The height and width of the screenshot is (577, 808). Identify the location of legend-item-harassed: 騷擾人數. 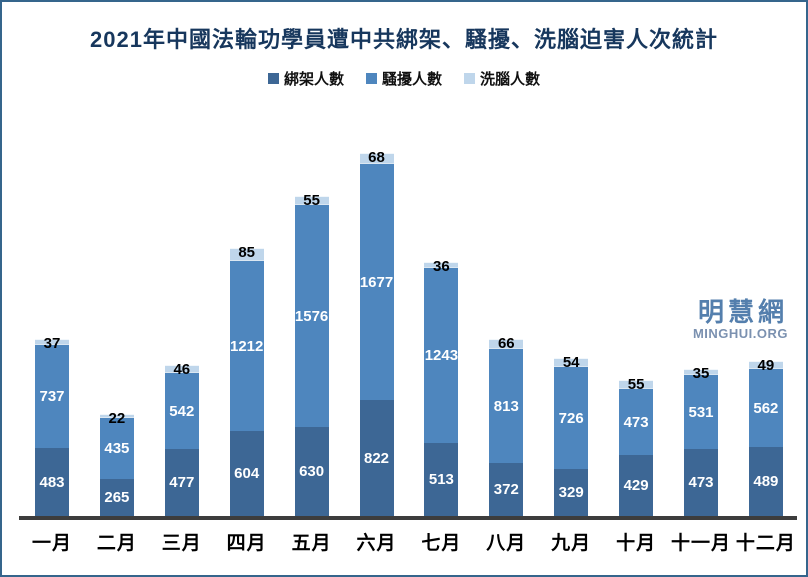
(403, 78).